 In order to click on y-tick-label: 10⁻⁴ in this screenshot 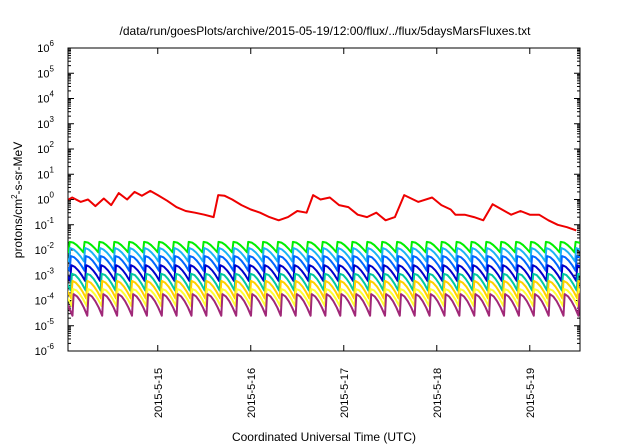, I will do `click(45, 300)`.